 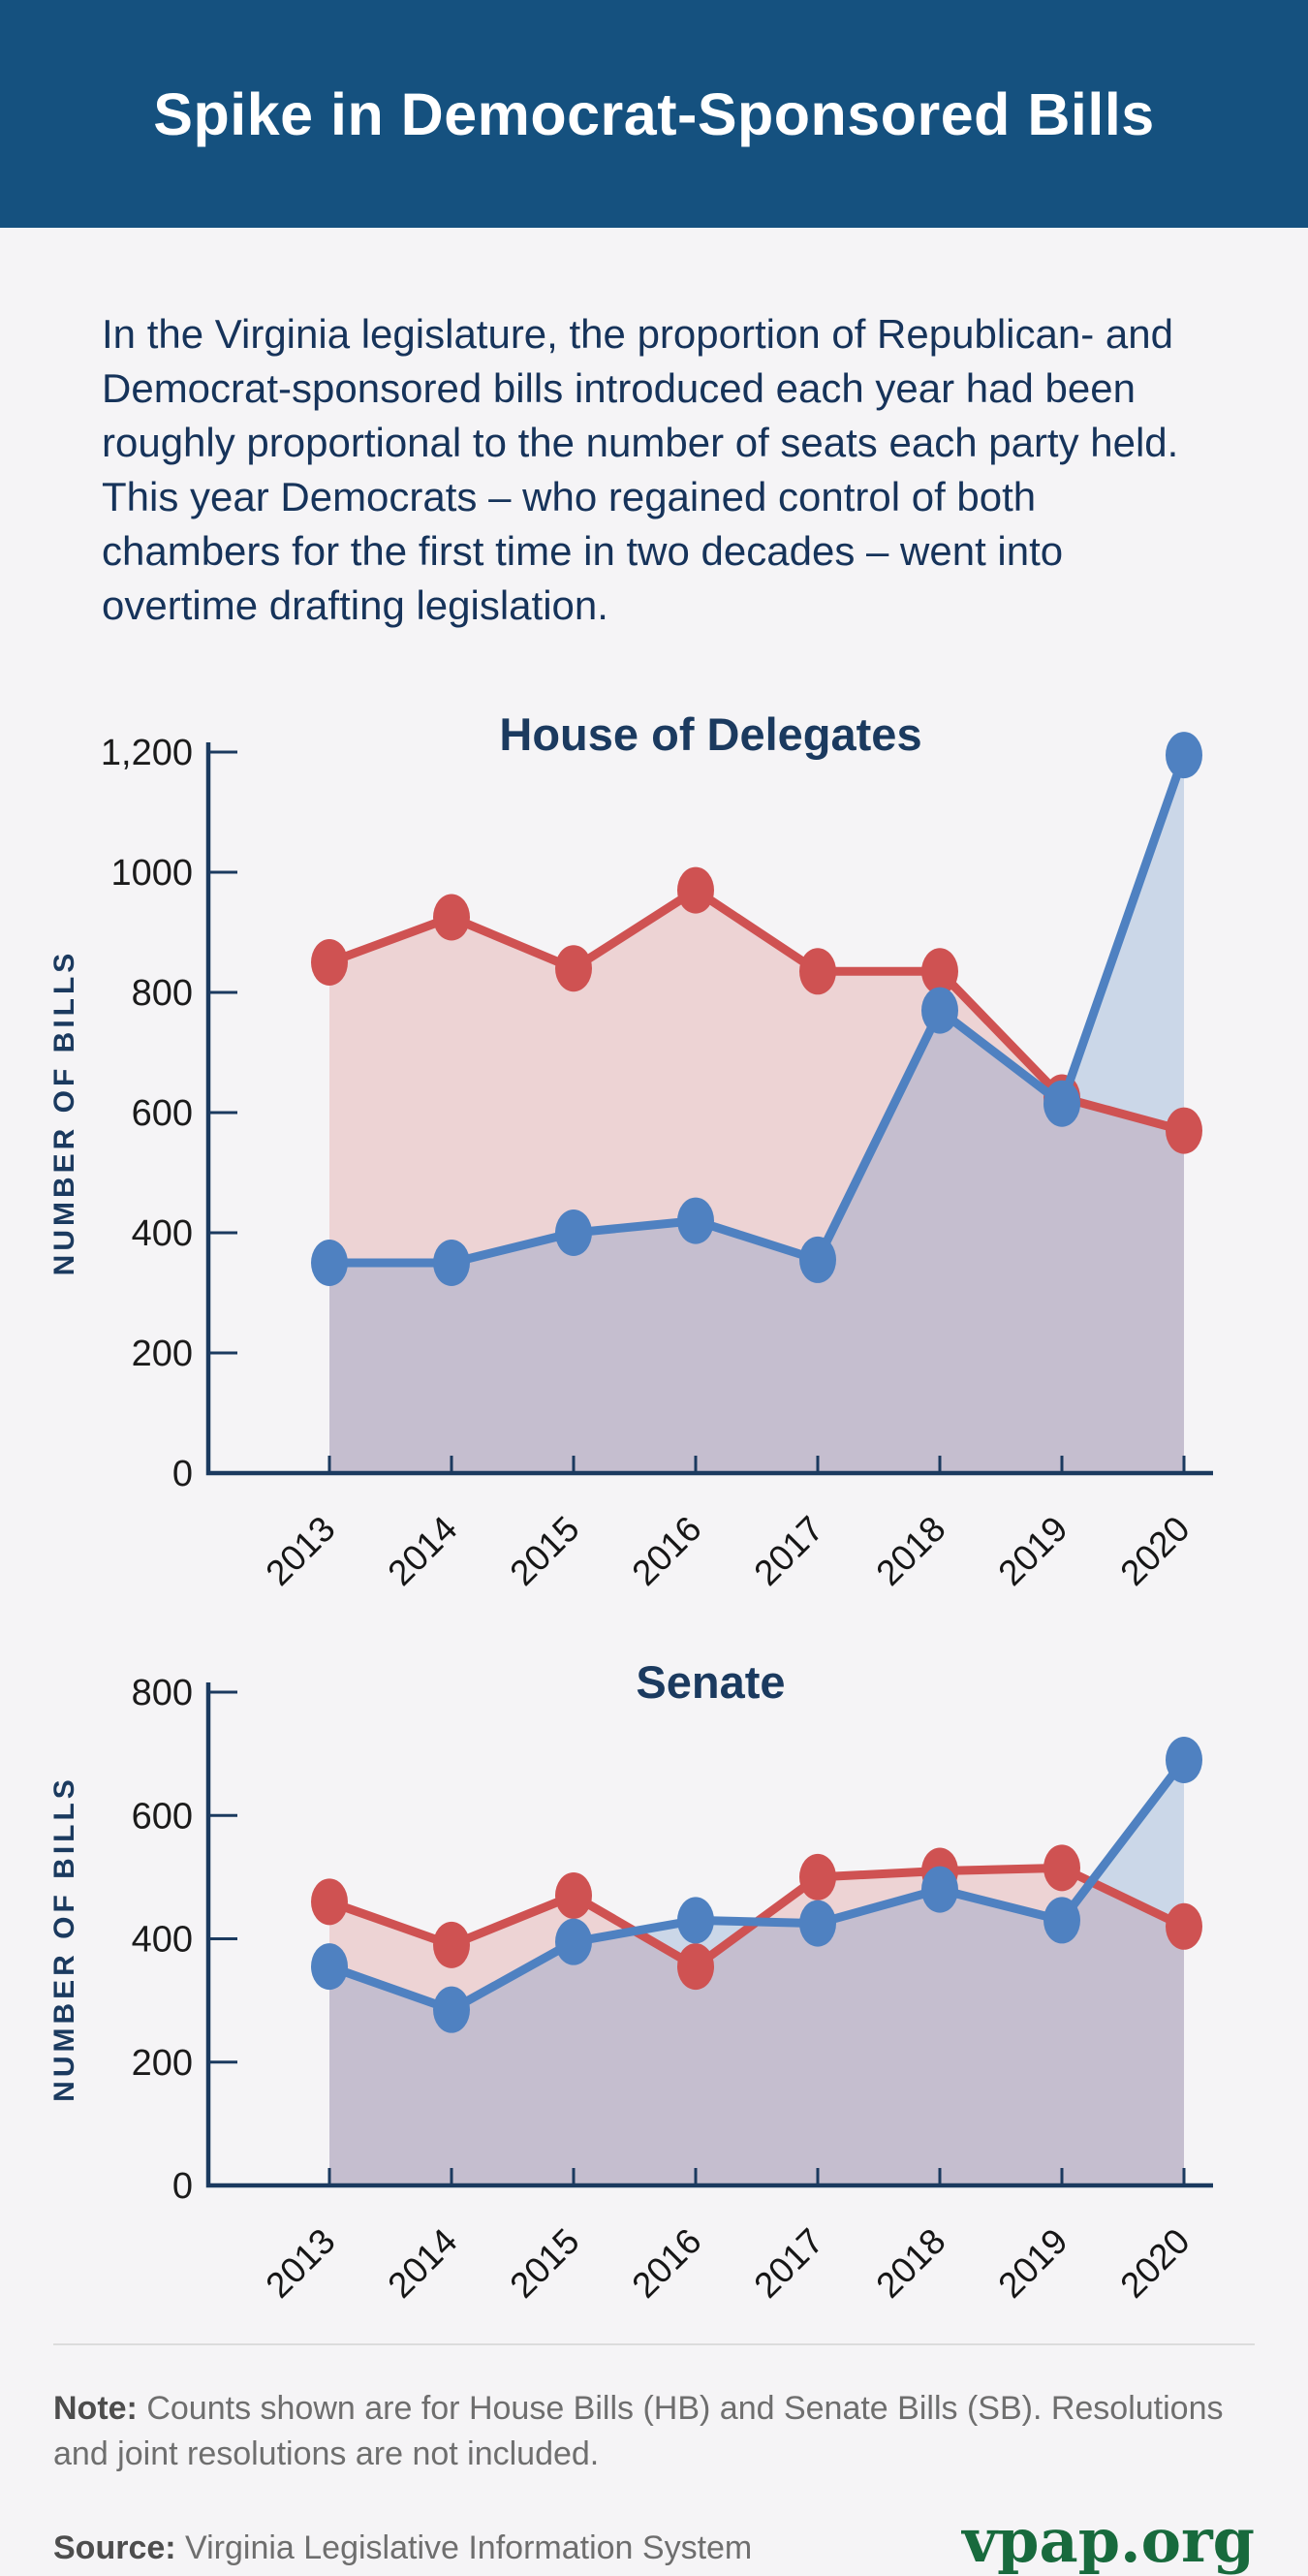 I want to click on republican-line, so click(x=757, y=1011).